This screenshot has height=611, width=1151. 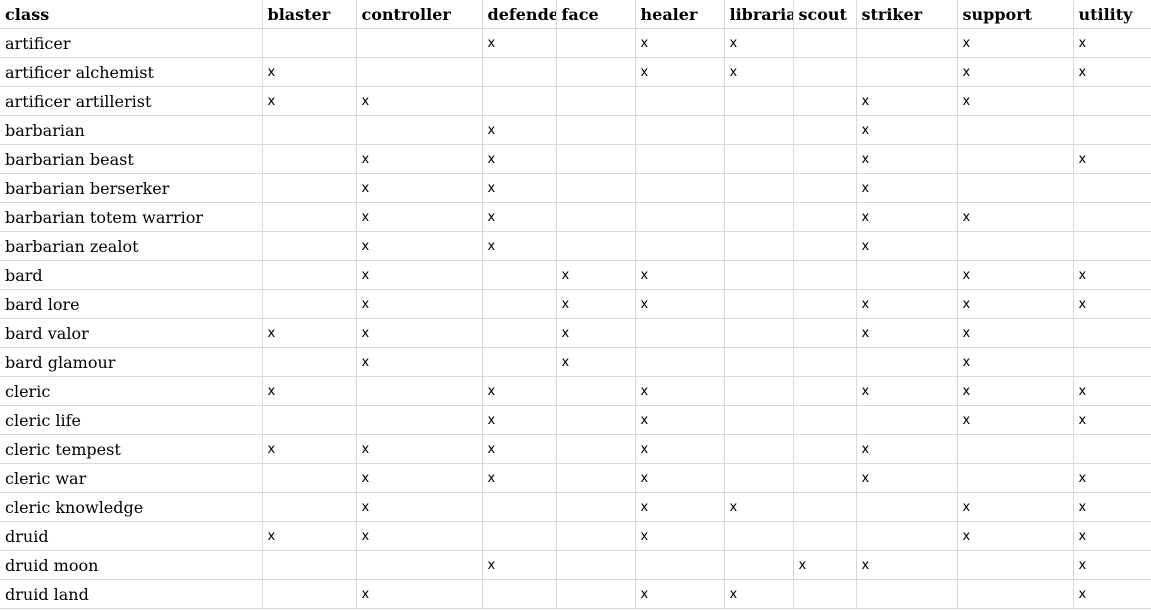 I want to click on column-header-librarian: librarian, so click(x=759, y=14).